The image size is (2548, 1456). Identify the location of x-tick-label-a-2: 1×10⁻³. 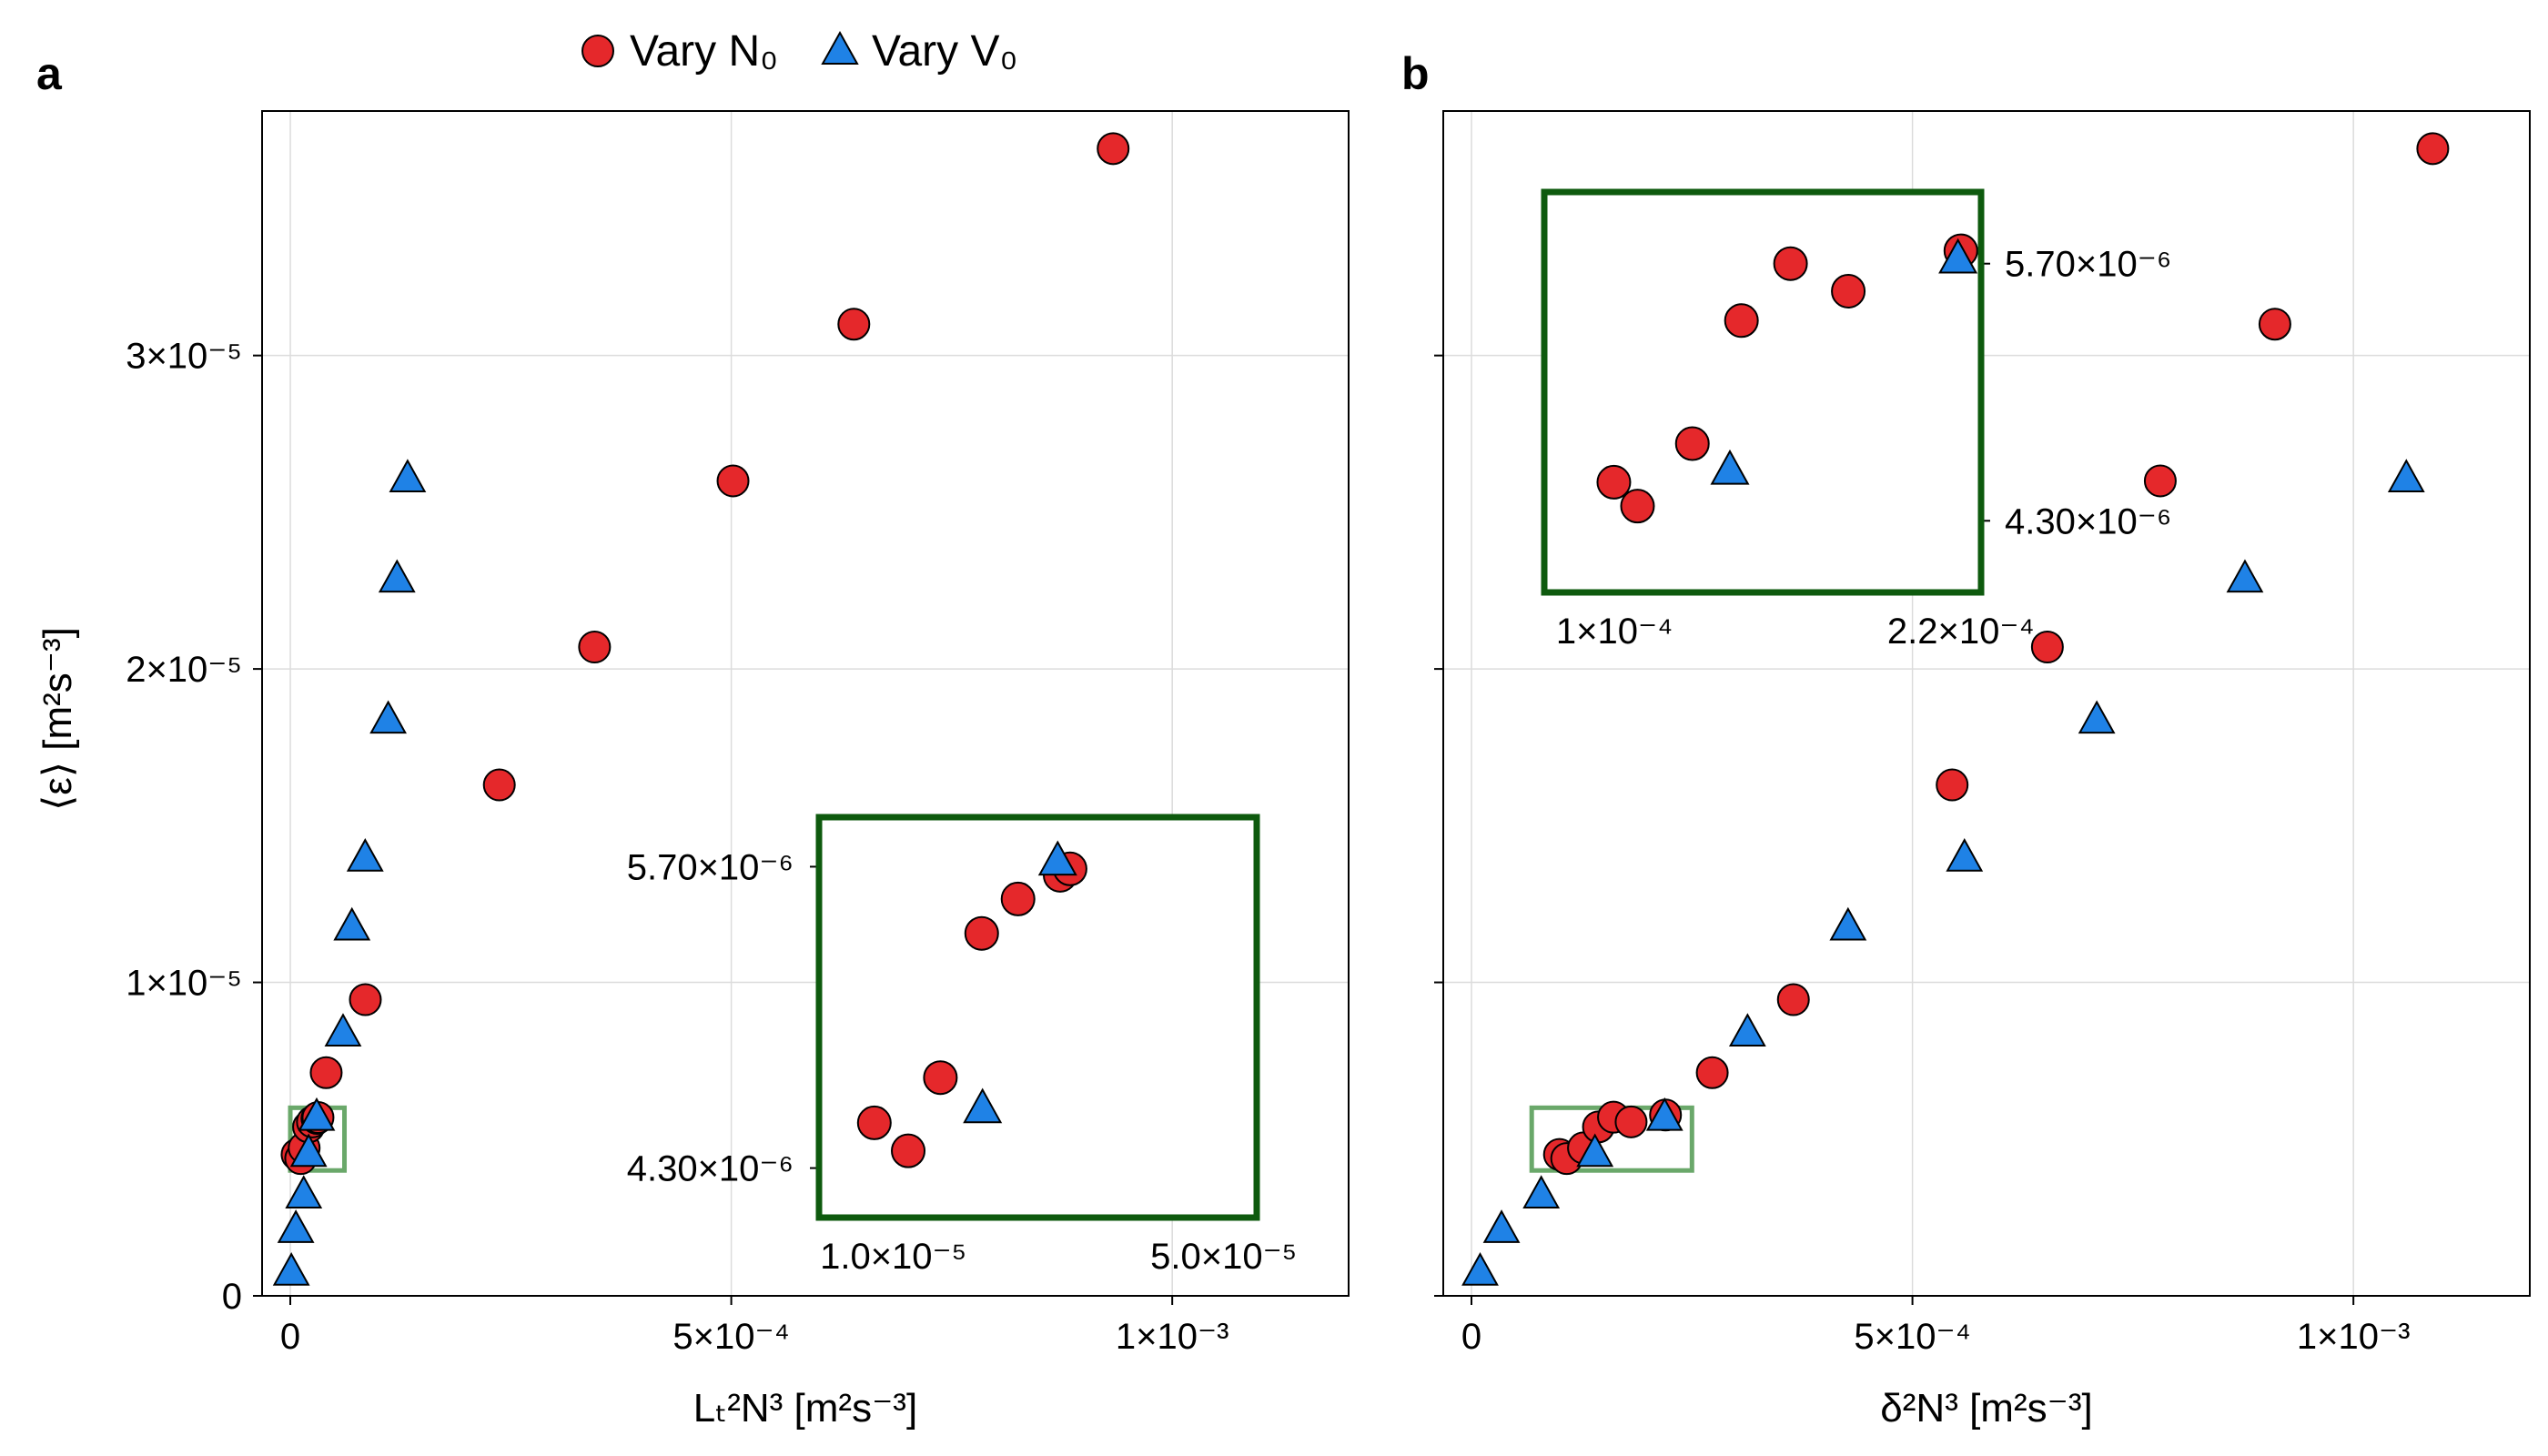
(1173, 1337).